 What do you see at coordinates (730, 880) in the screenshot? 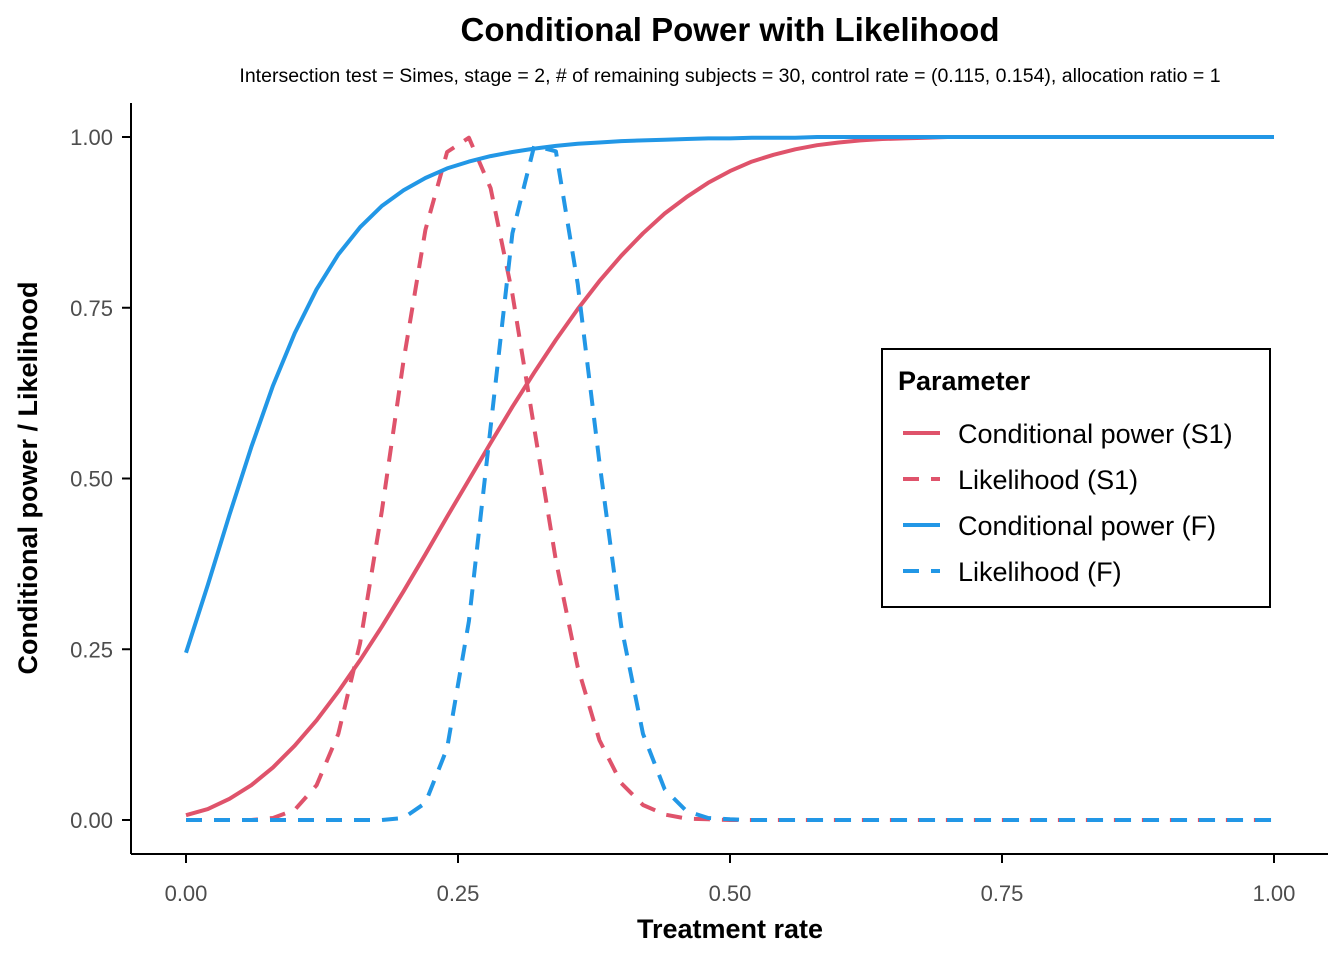
I see `x-axis-ticks: 0.00 0.25 0.50 0.75 1.00` at bounding box center [730, 880].